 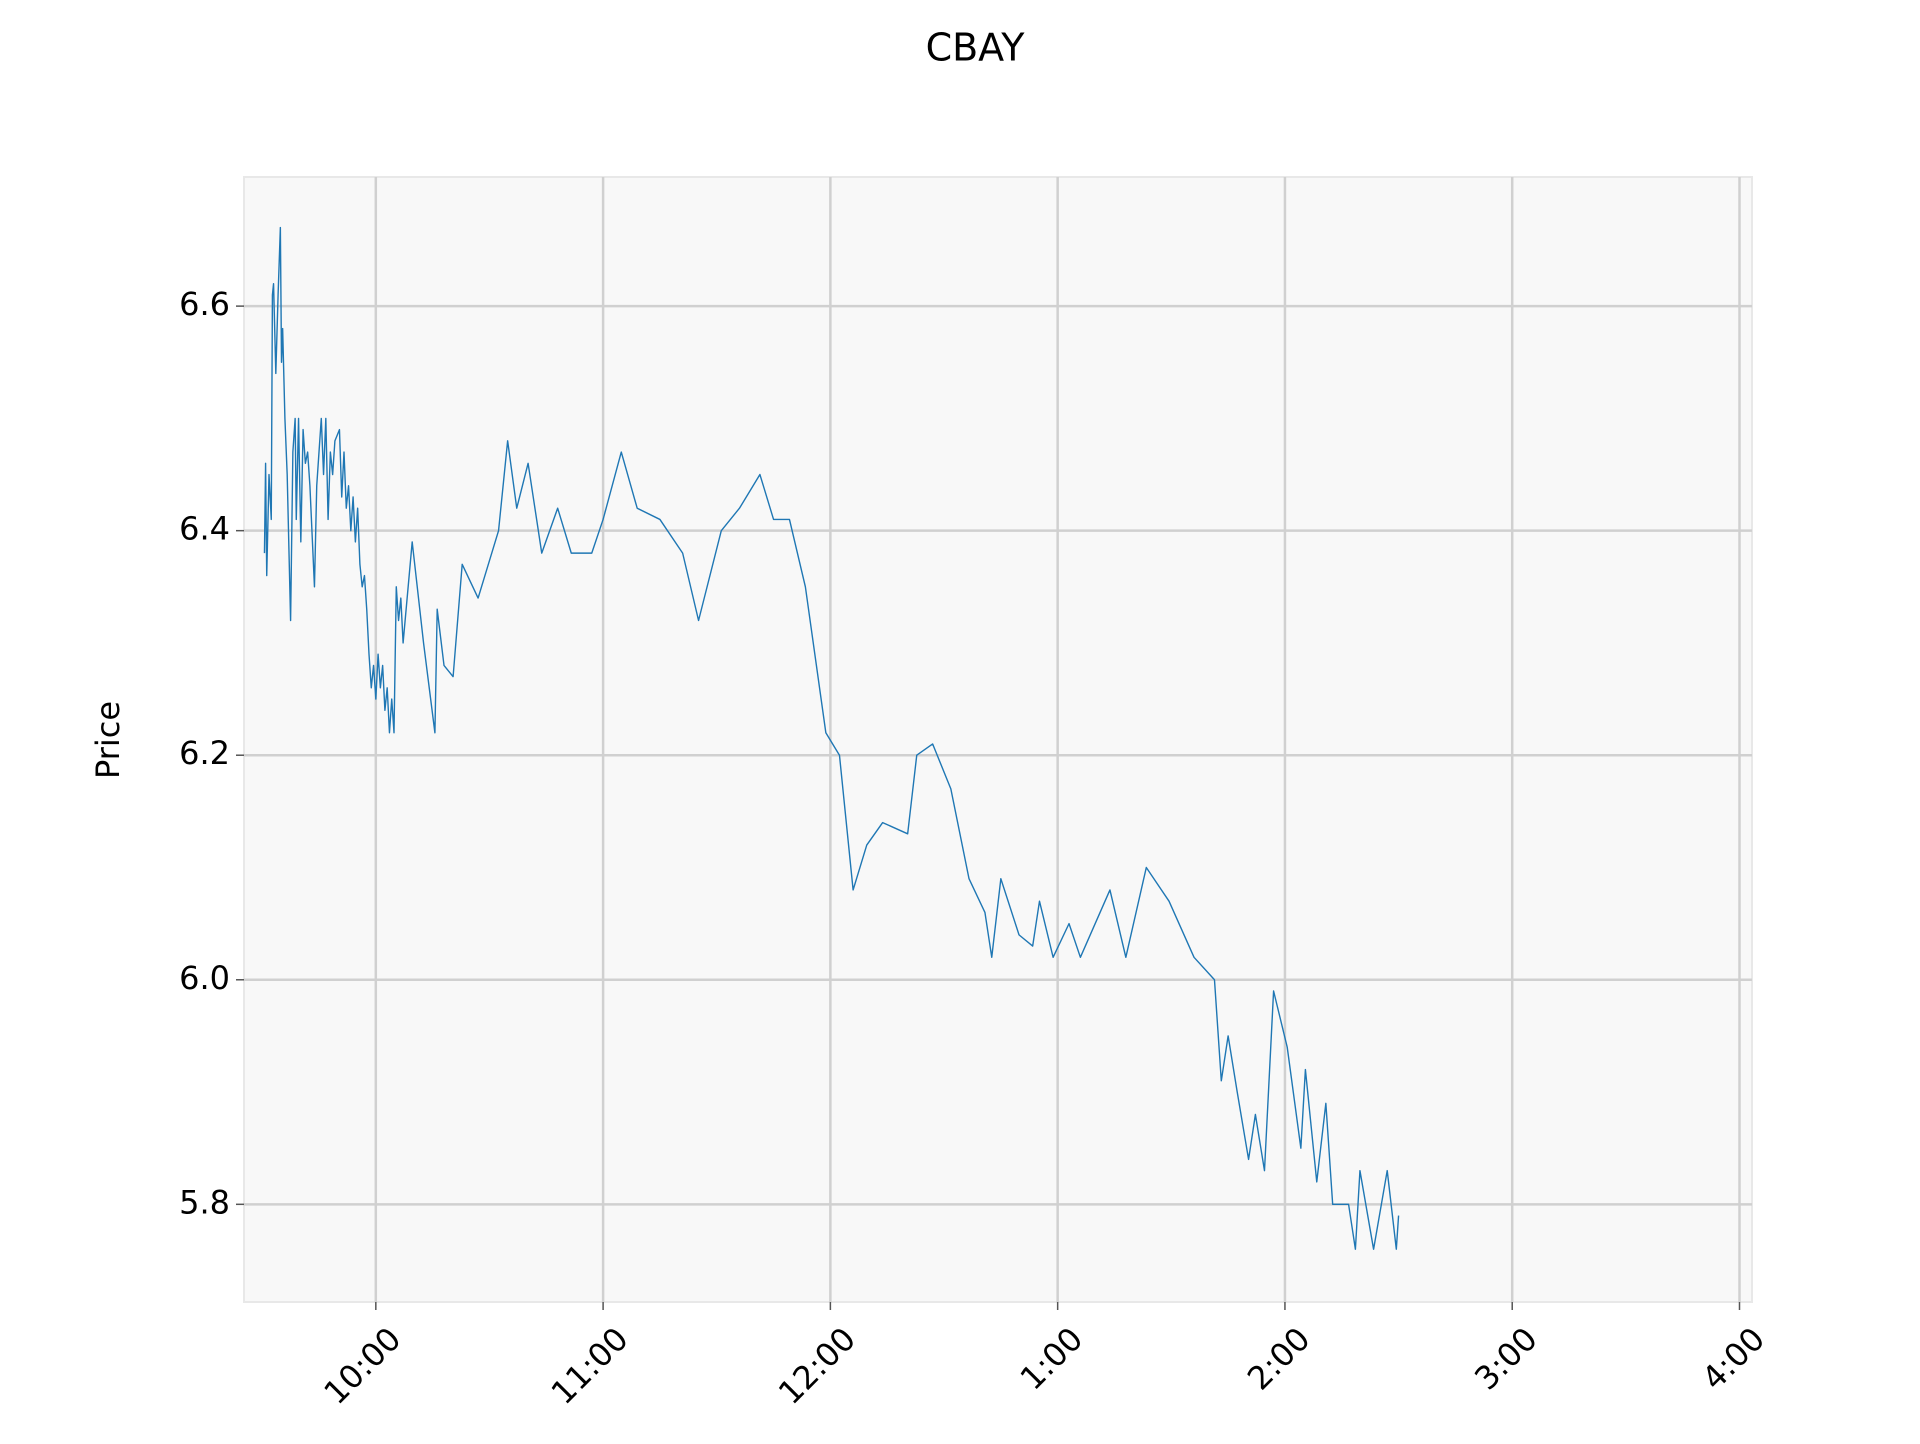 I want to click on x-tick-label: 11:00, so click(x=590, y=1366).